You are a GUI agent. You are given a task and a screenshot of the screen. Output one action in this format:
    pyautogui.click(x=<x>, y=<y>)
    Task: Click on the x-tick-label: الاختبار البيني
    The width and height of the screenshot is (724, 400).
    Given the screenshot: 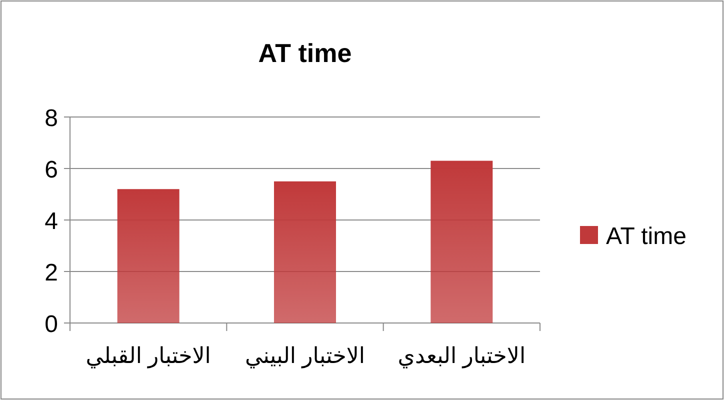 What is the action you would take?
    pyautogui.click(x=305, y=356)
    